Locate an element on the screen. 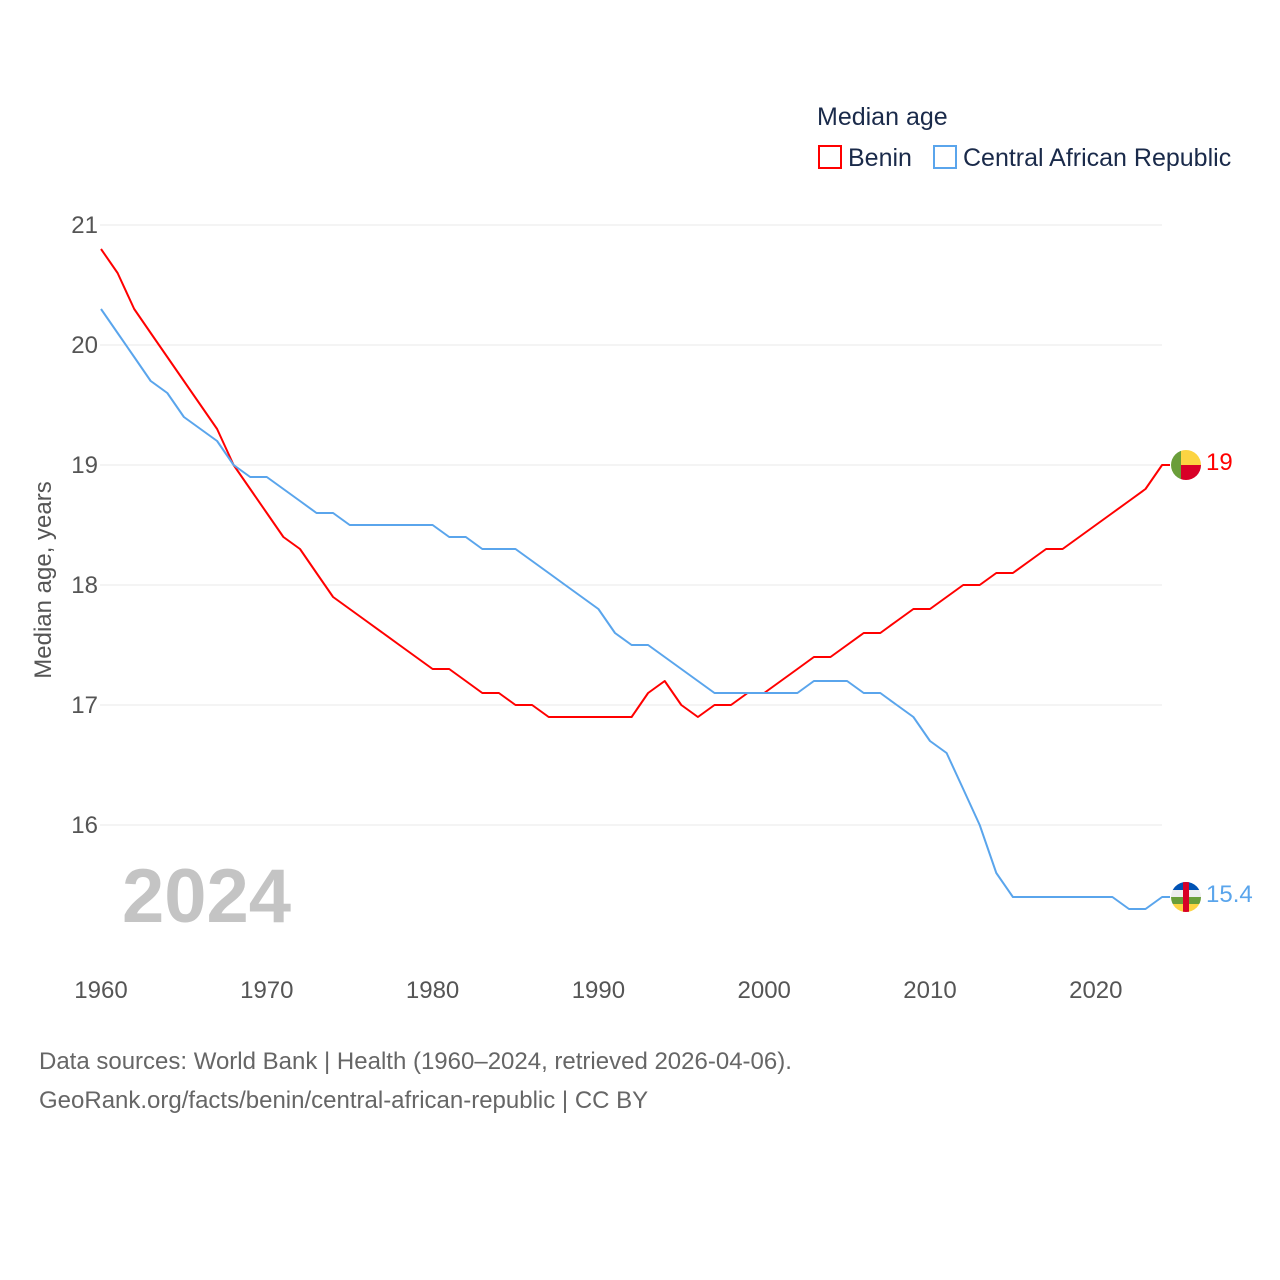  y-tick-label: 20 is located at coordinates (84, 345).